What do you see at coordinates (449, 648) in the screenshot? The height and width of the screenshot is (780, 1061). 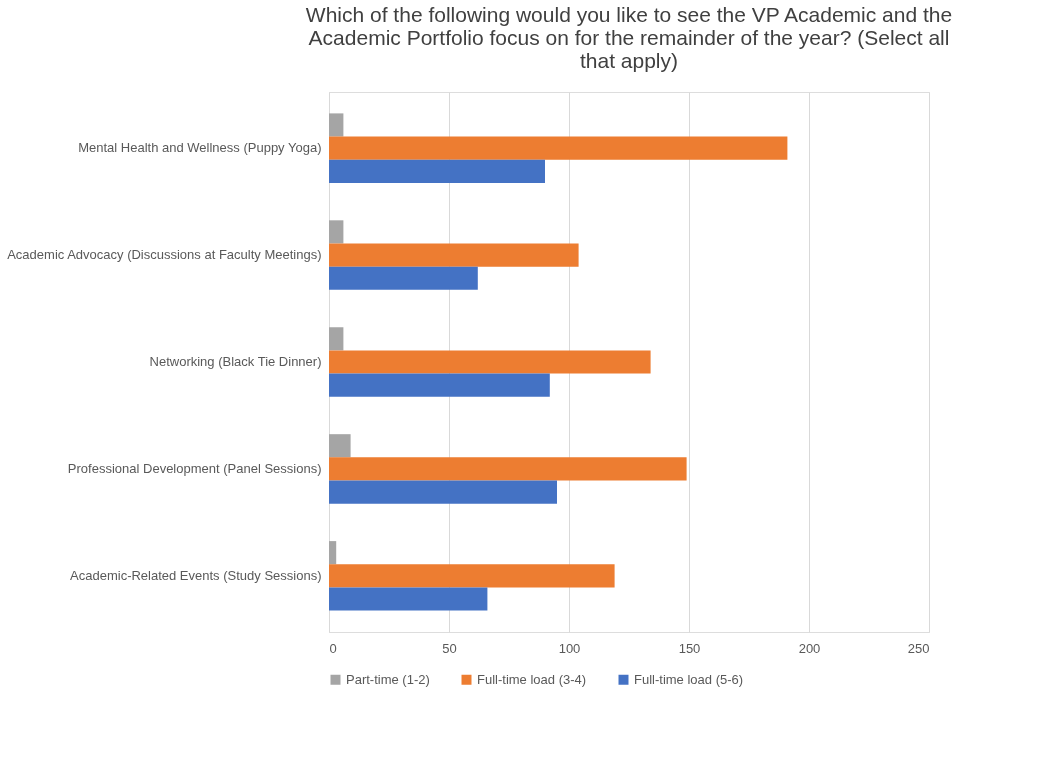 I see `x-tick-label: 50` at bounding box center [449, 648].